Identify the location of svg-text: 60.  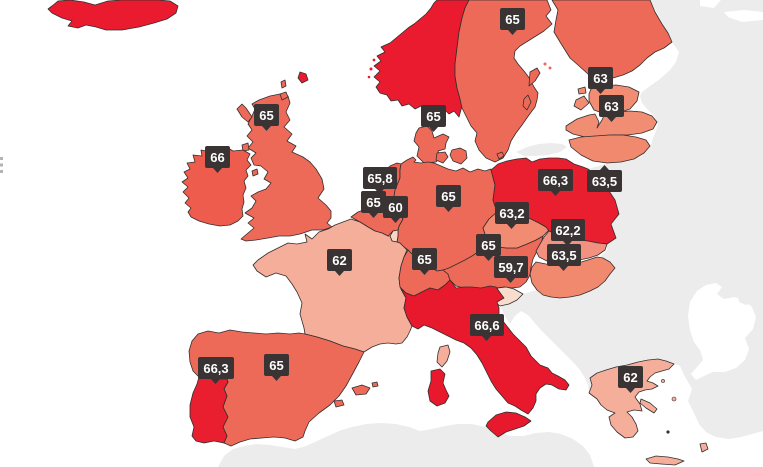
(395, 207).